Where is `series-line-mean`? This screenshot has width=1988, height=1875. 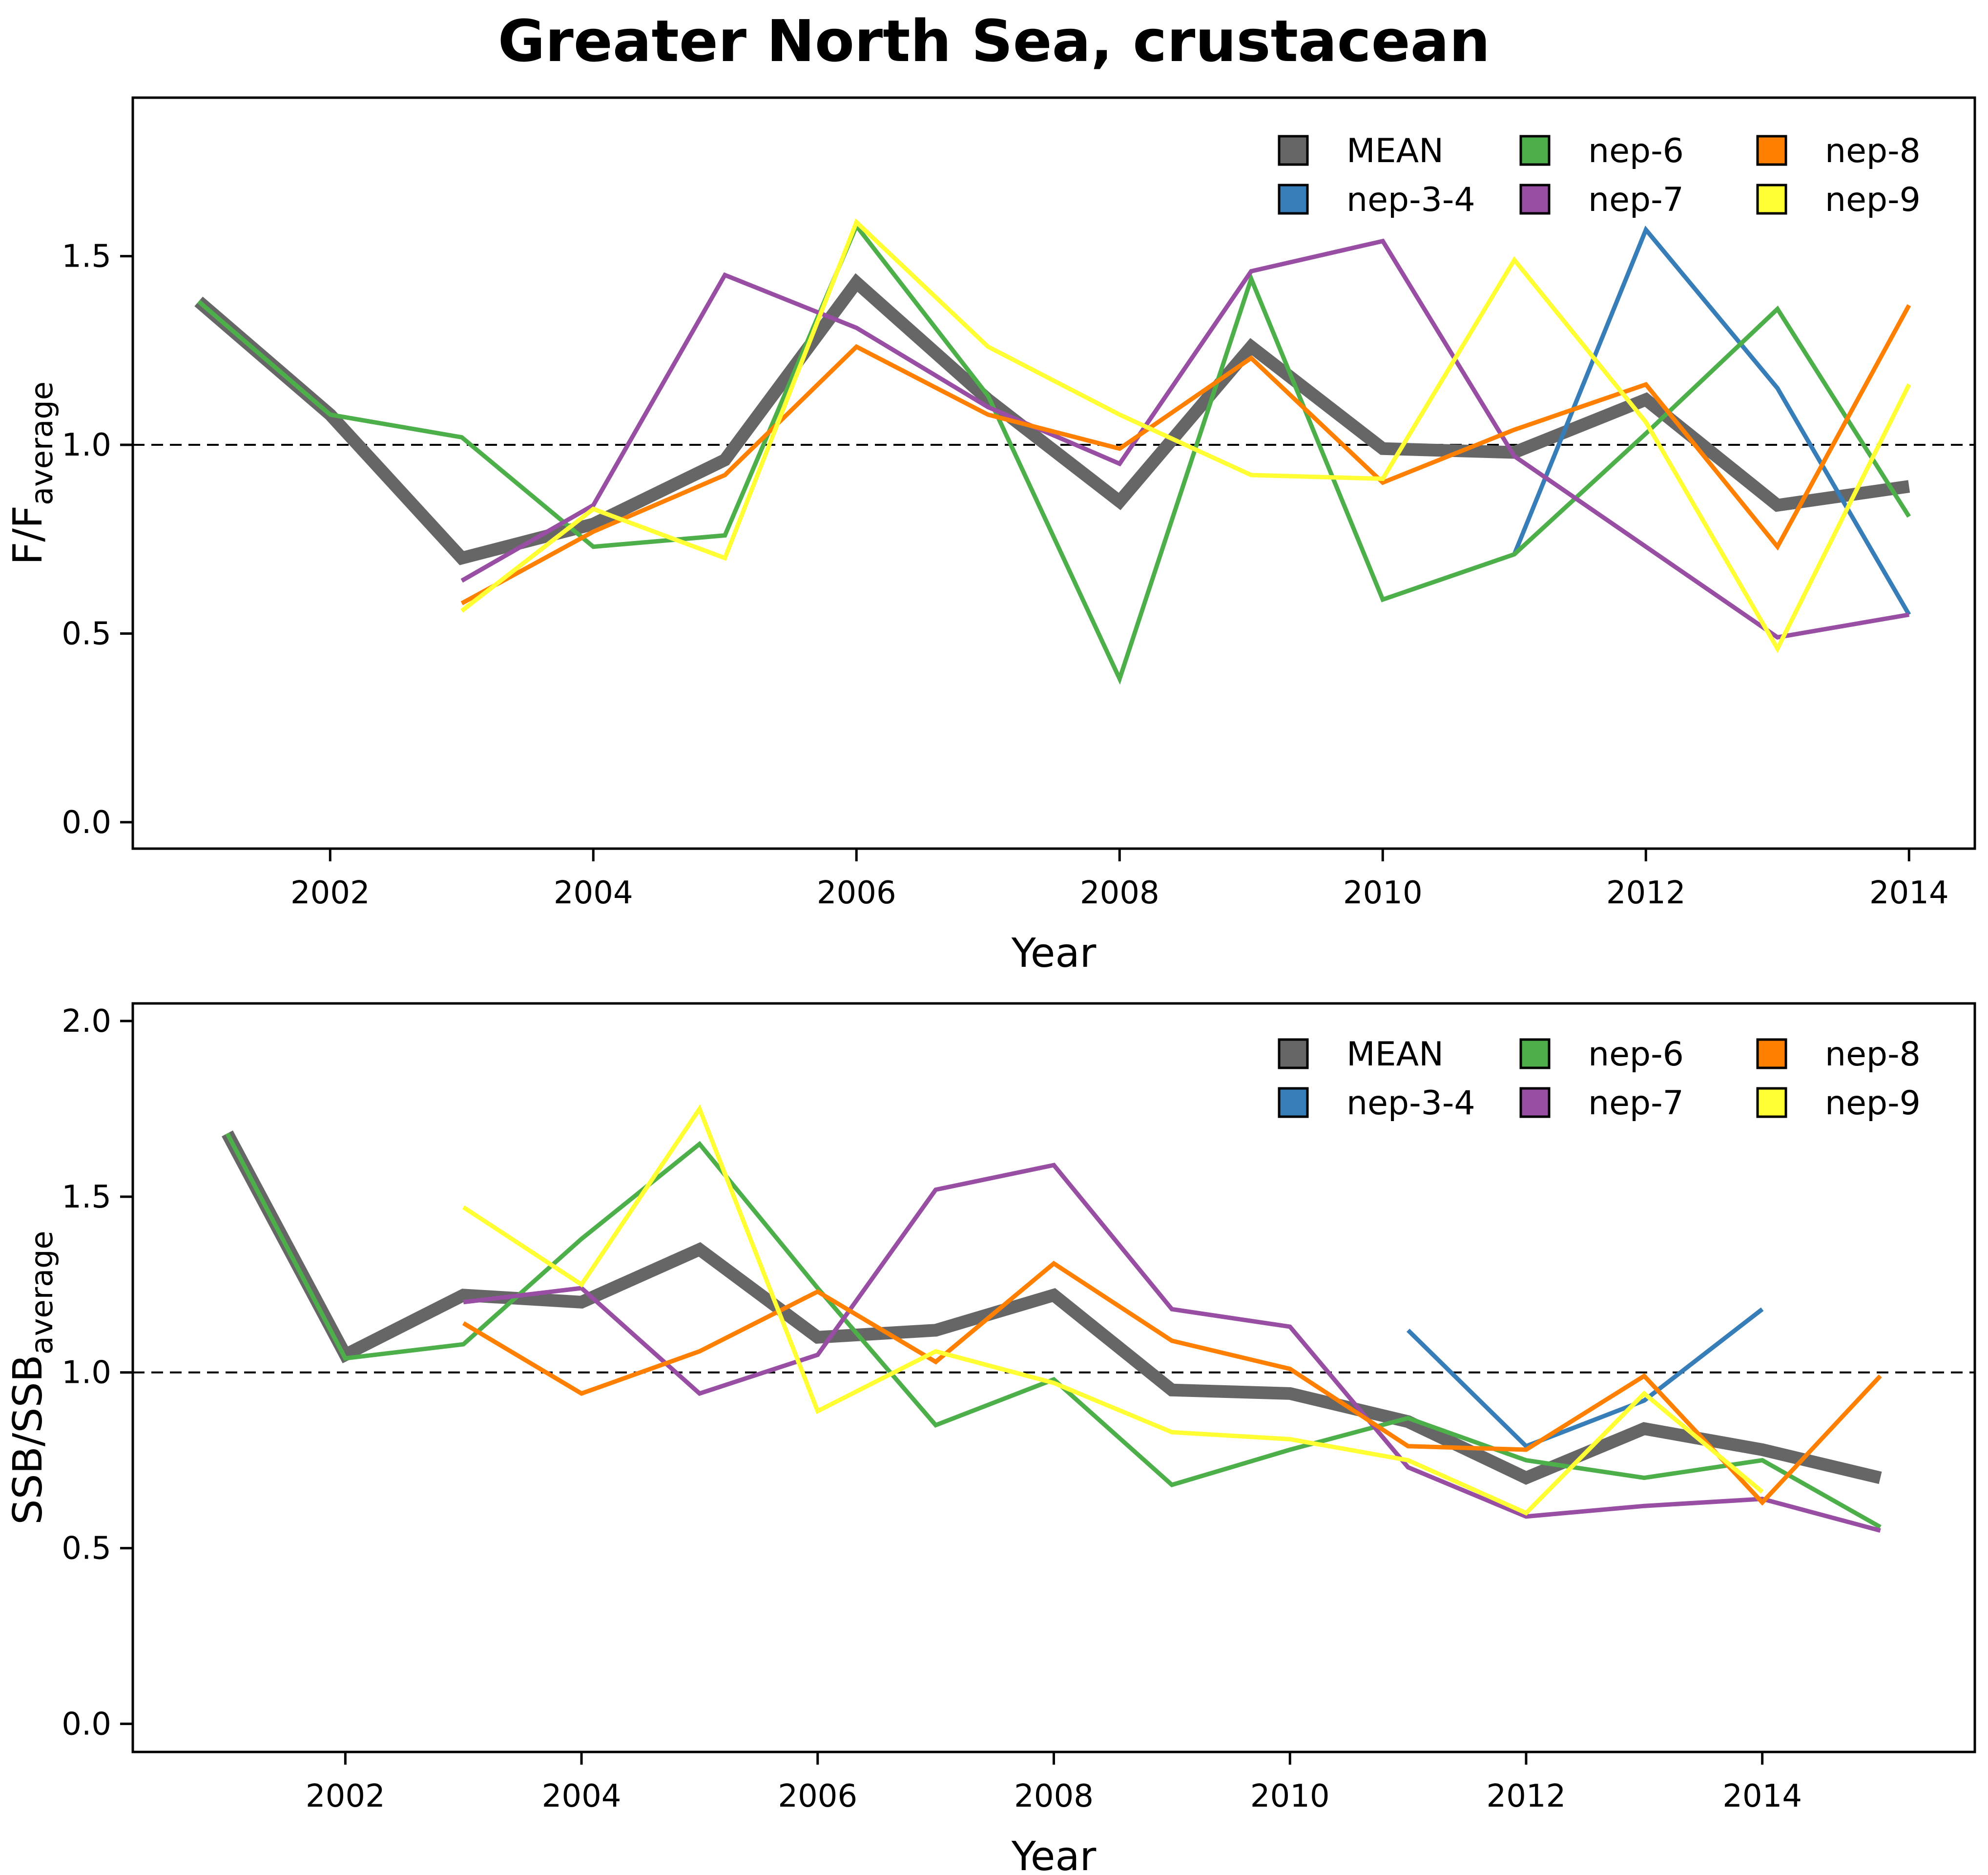
series-line-mean is located at coordinates (1052, 419).